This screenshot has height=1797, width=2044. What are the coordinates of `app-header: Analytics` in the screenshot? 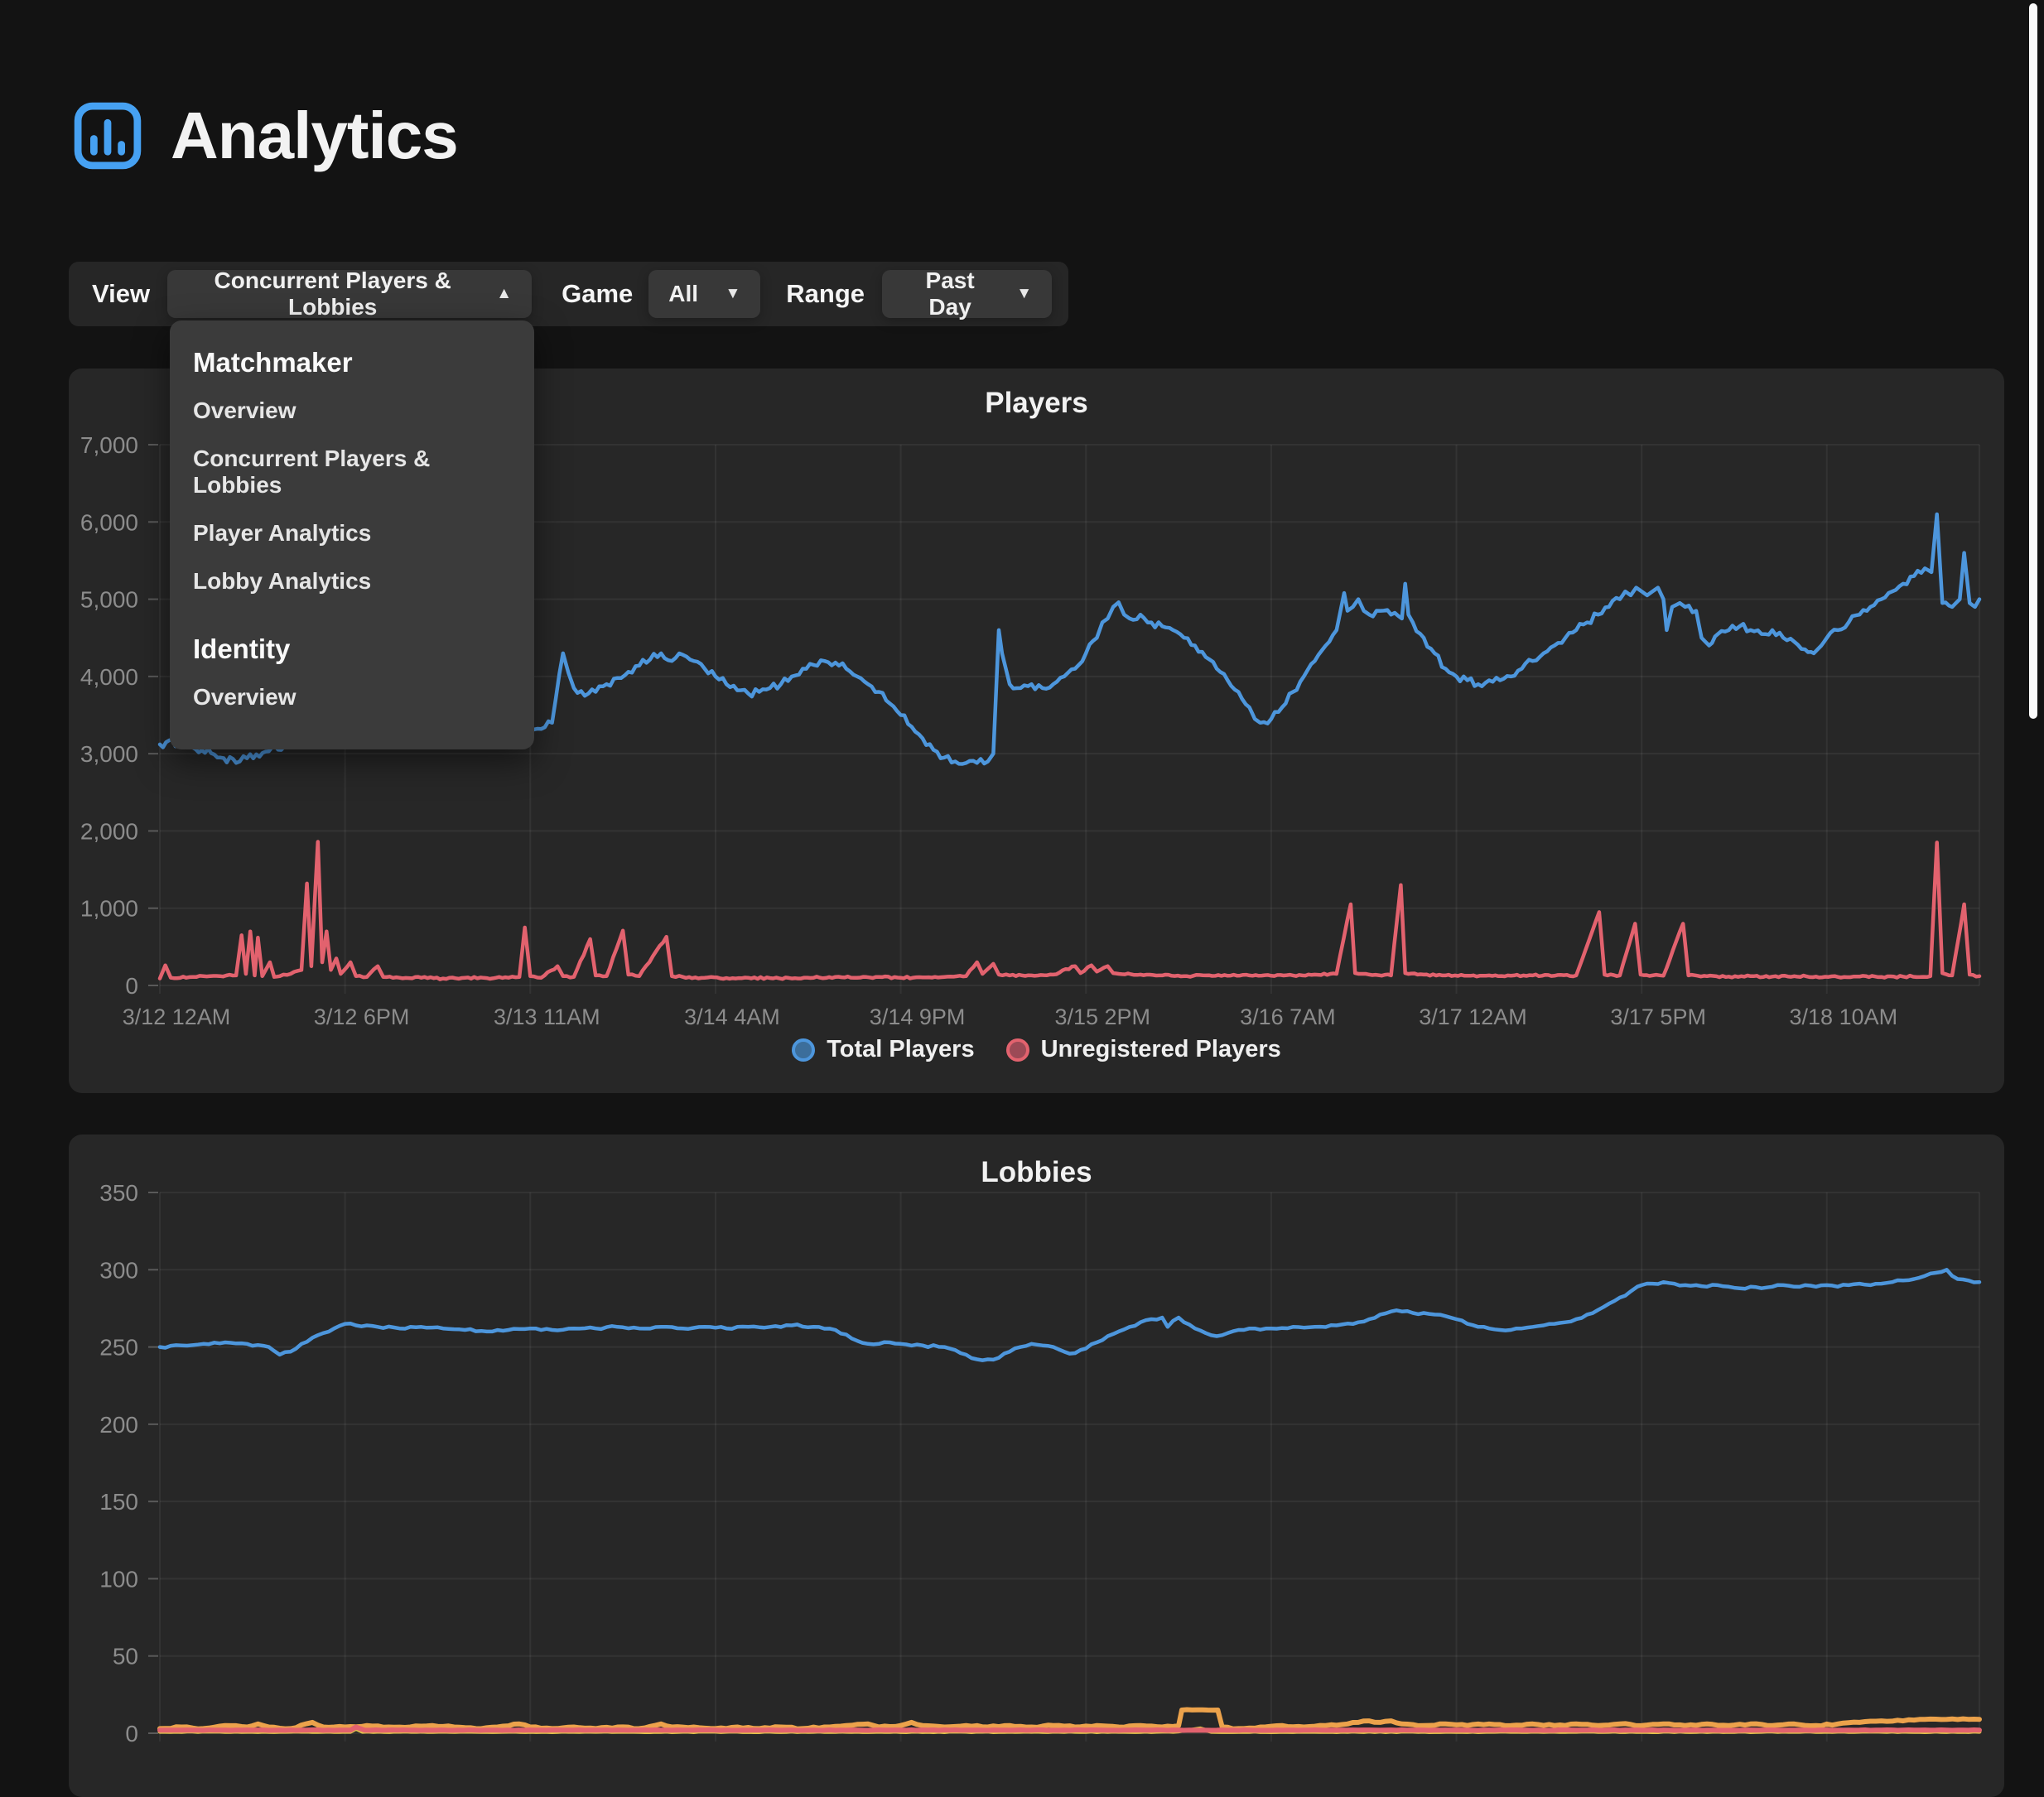 It's located at (266, 136).